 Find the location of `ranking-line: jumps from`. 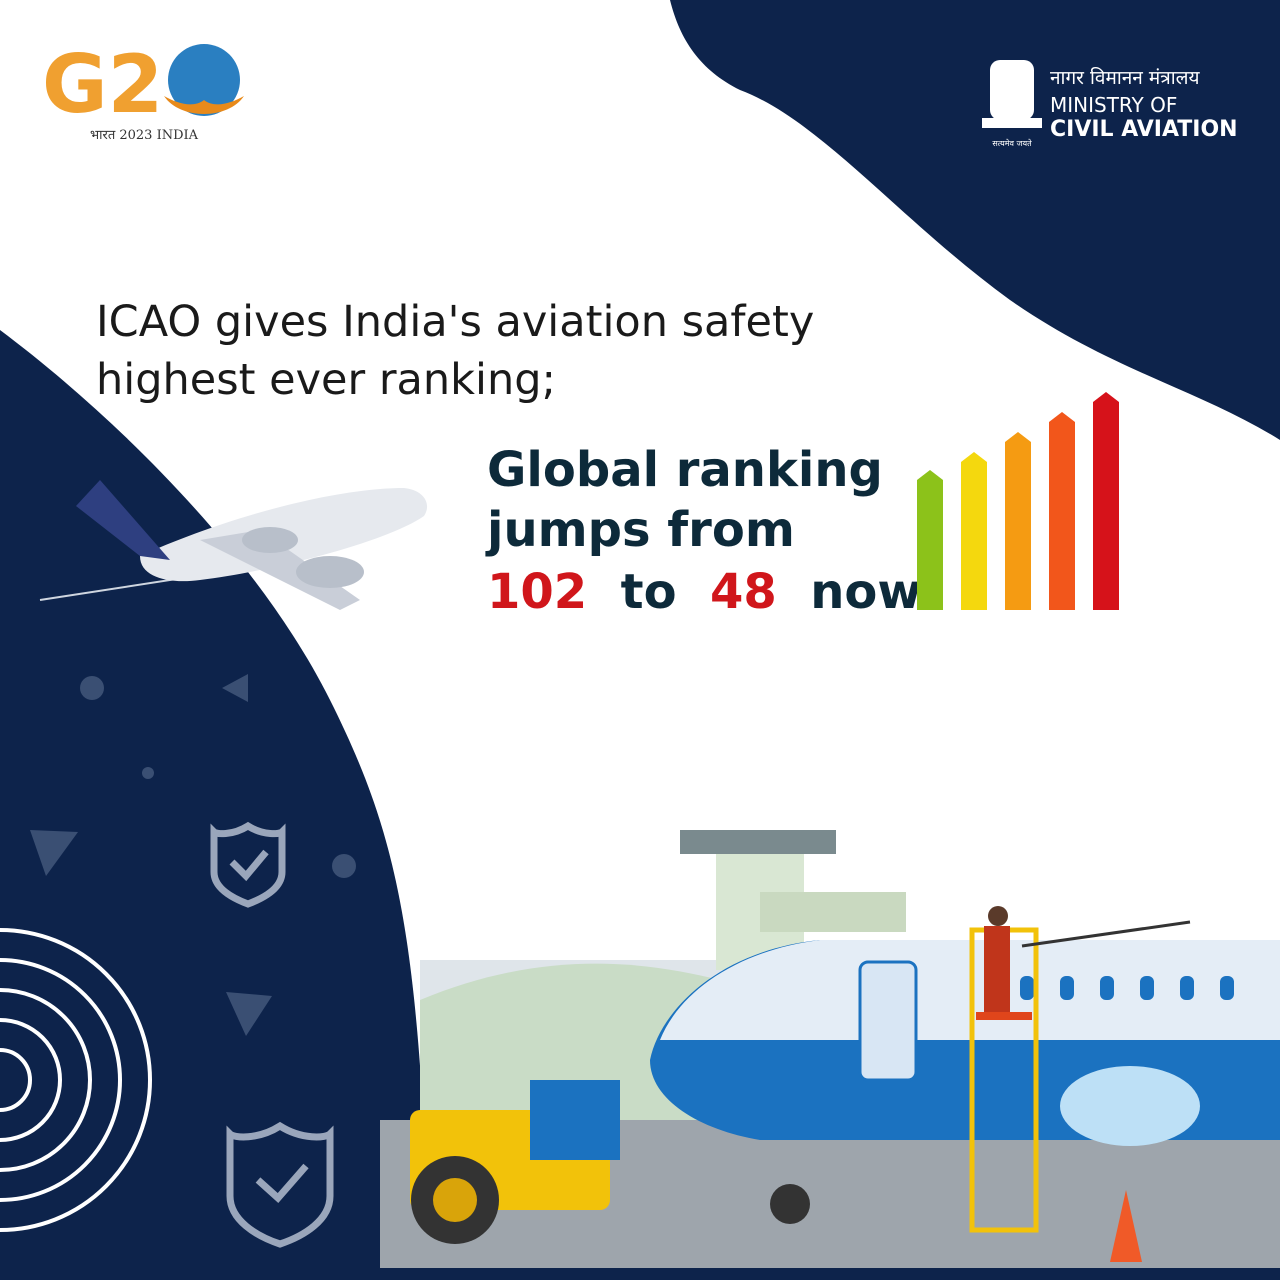

ranking-line: jumps from is located at coordinates (640, 530).